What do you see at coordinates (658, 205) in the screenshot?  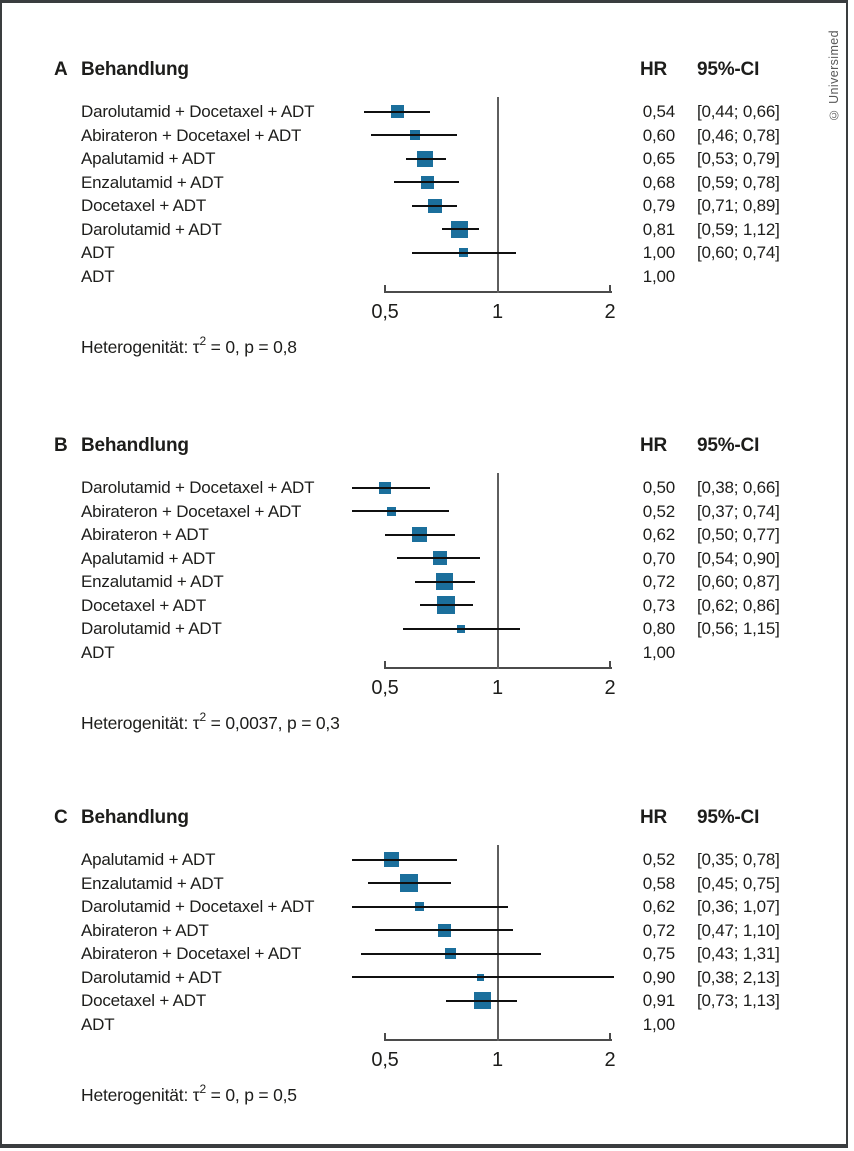 I see `hr-value: 0,79` at bounding box center [658, 205].